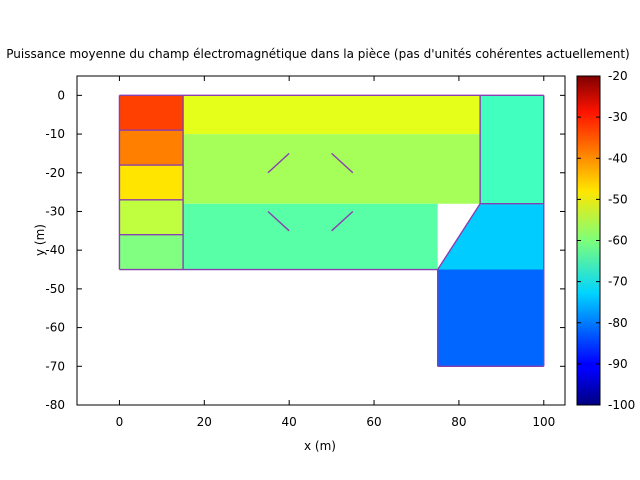 Image resolution: width=640 pixels, height=480 pixels. What do you see at coordinates (120, 422) in the screenshot?
I see `x-tick-label: 0` at bounding box center [120, 422].